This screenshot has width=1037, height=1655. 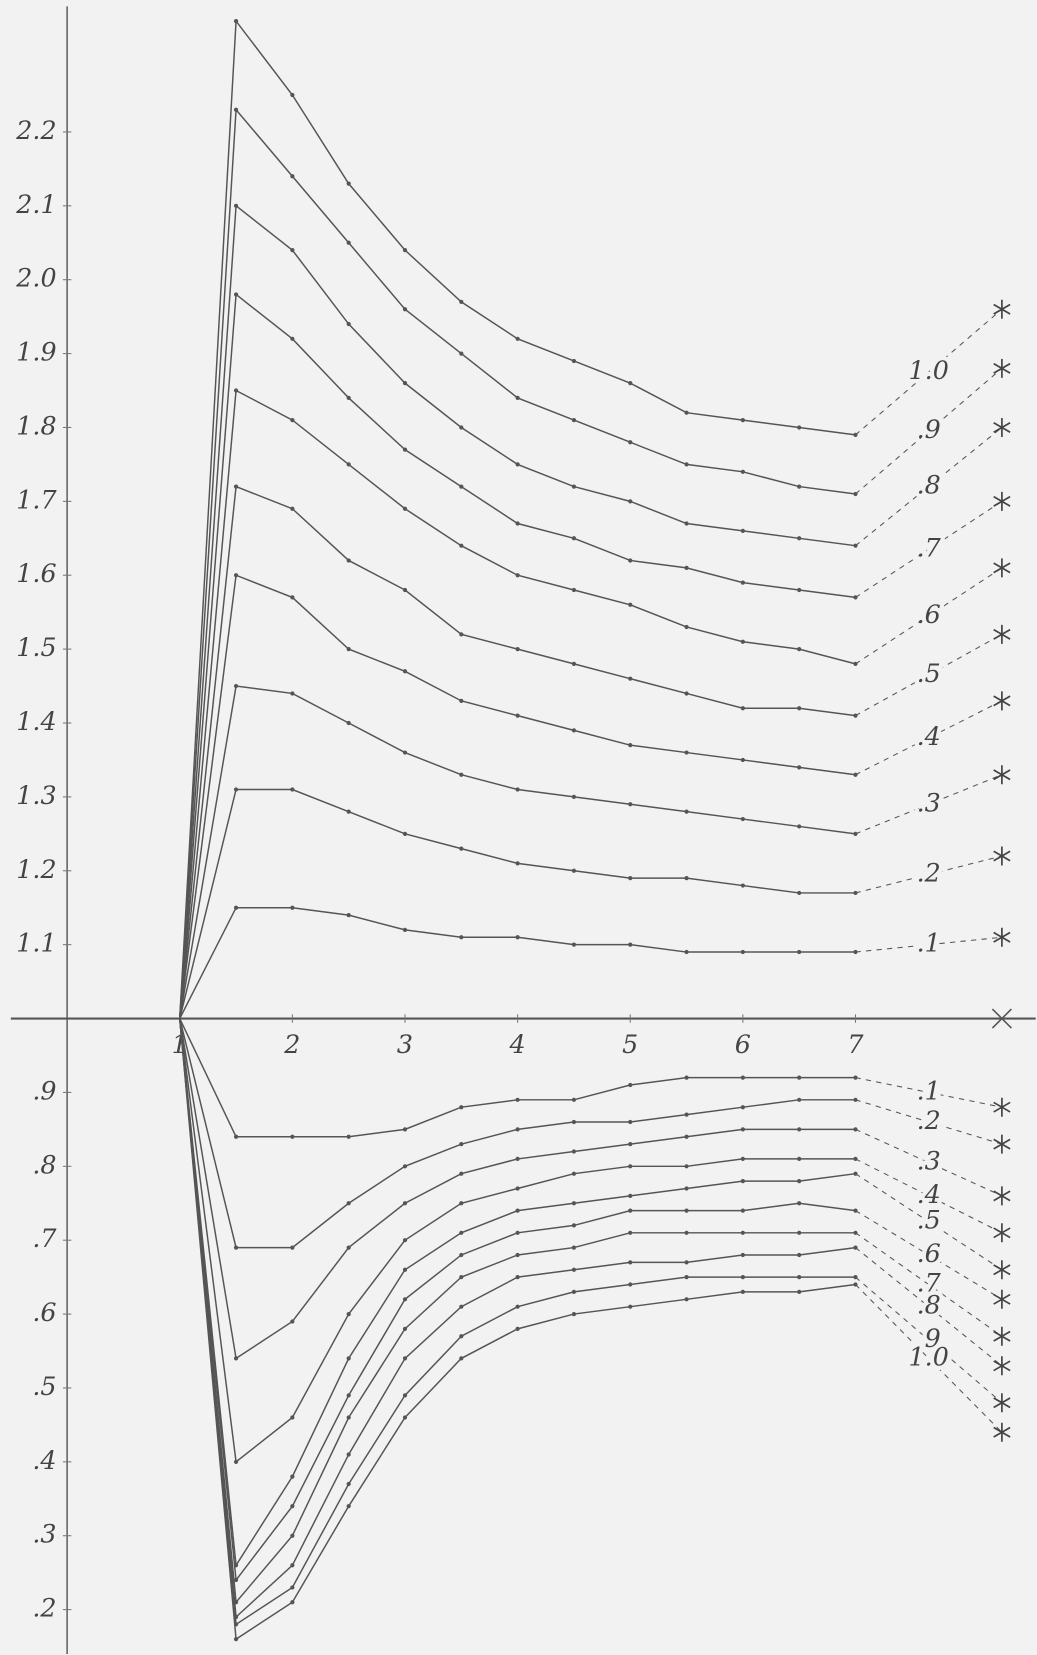 I want to click on series-label: .9, so click(x=929, y=429).